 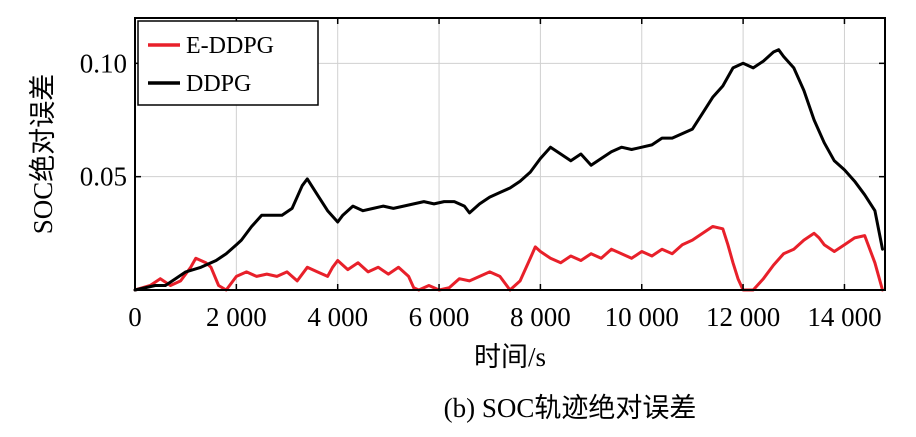 What do you see at coordinates (230, 46) in the screenshot?
I see `legend-label: E-DDPG` at bounding box center [230, 46].